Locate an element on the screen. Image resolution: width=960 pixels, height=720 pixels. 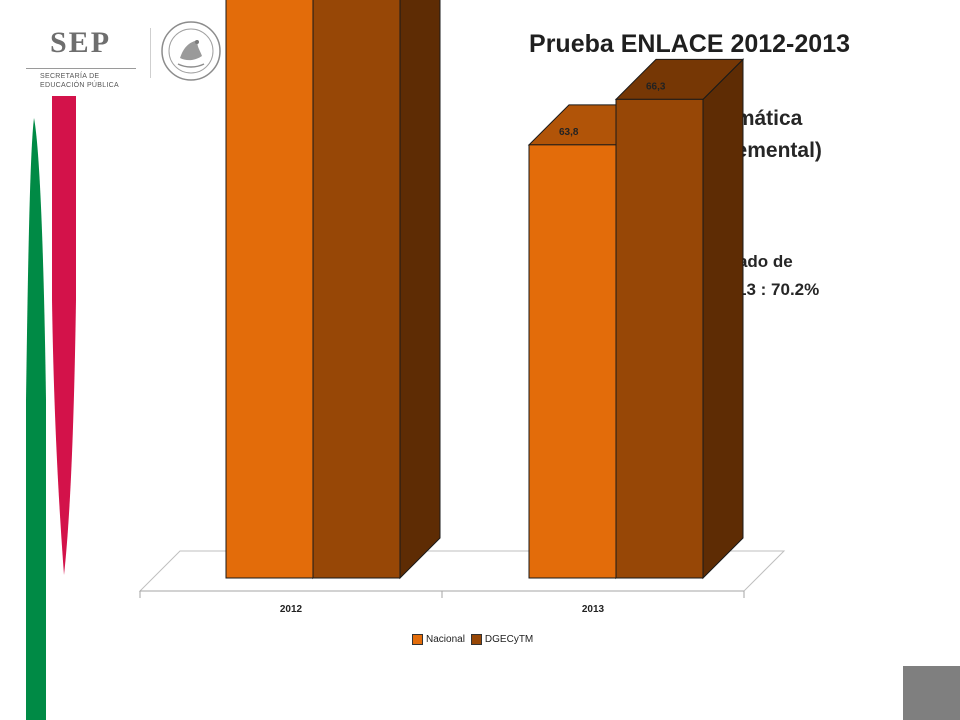
corner-gray-box is located at coordinates (931, 693).